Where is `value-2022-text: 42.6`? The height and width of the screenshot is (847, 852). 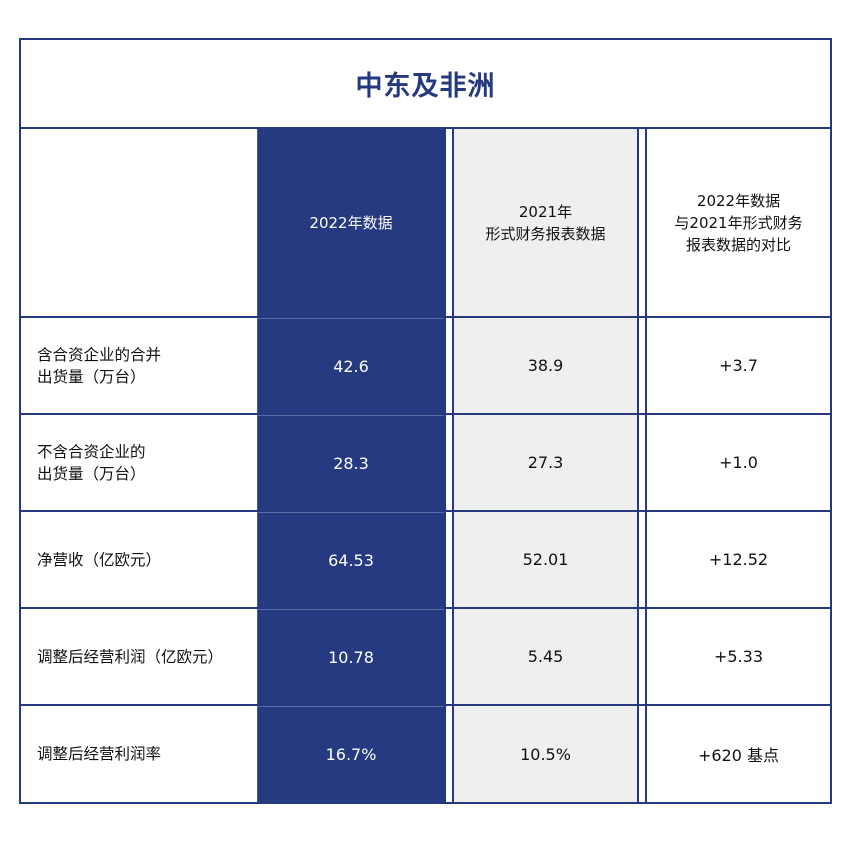 value-2022-text: 42.6 is located at coordinates (351, 366).